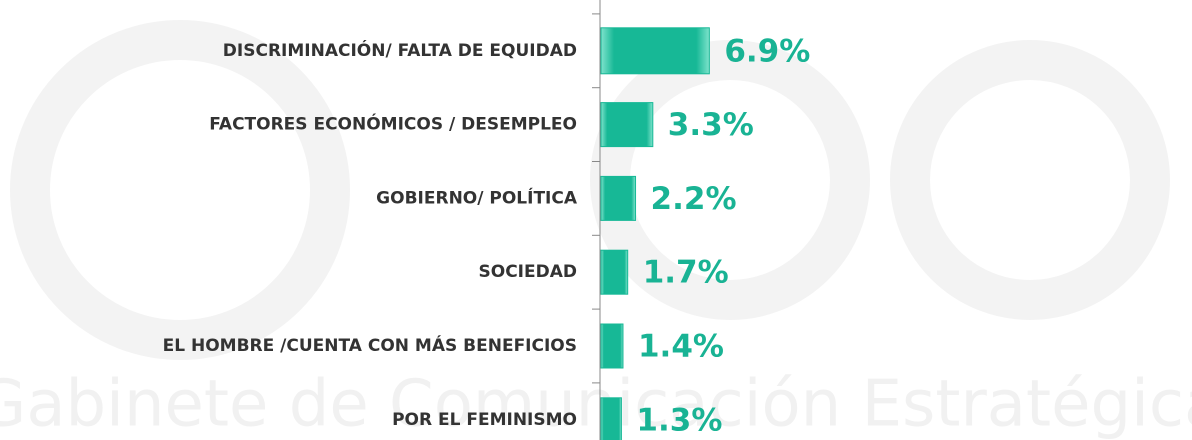 The height and width of the screenshot is (440, 1192). Describe the element at coordinates (681, 347) in the screenshot. I see `value-label: 1.4%` at that location.